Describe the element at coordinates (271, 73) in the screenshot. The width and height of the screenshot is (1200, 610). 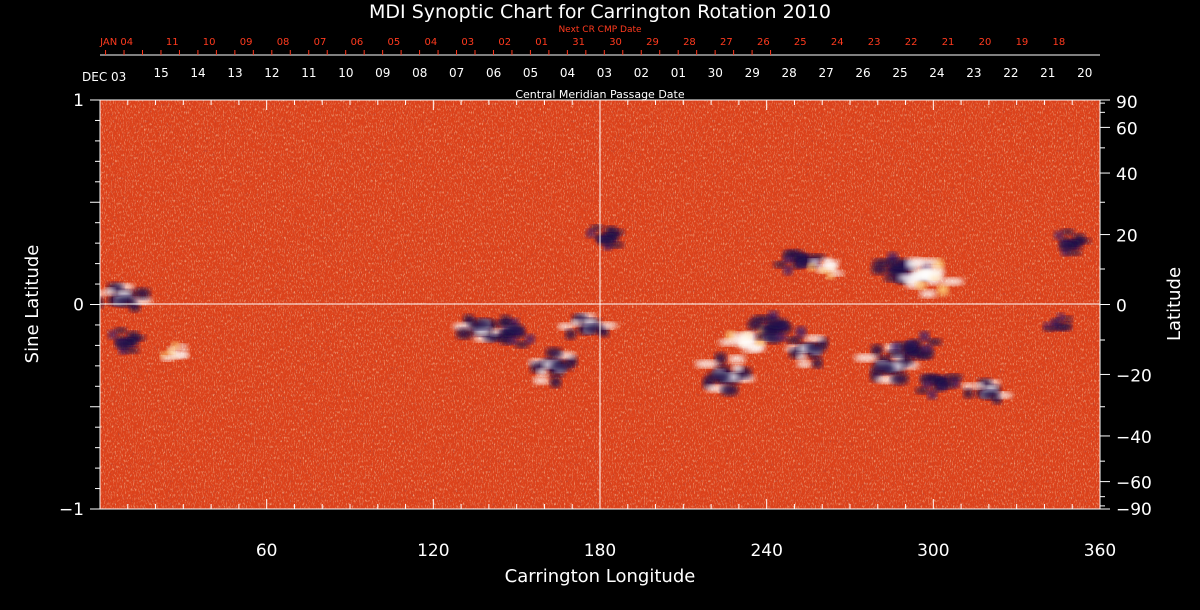
I see `cmp-date-label: 12` at that location.